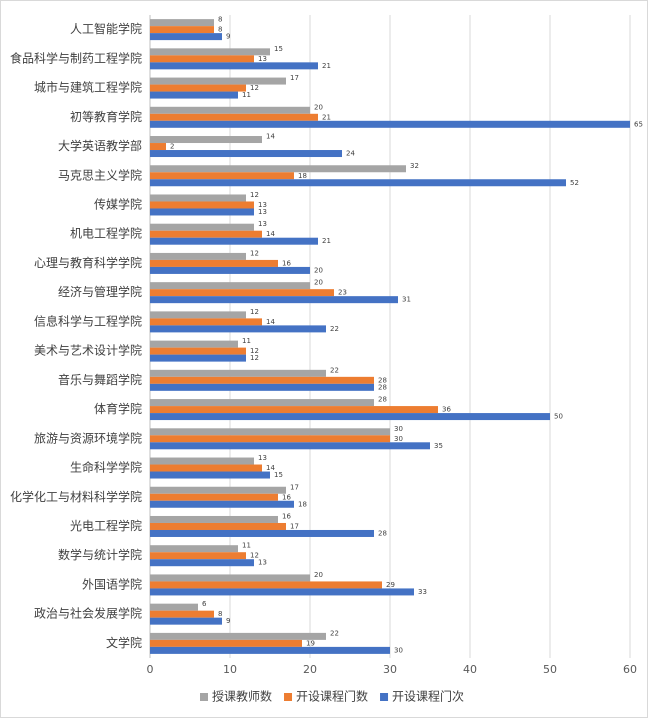 This screenshot has width=648, height=718. What do you see at coordinates (100, 379) in the screenshot?
I see `y-tick-label: 音乐与舞蹈学院` at bounding box center [100, 379].